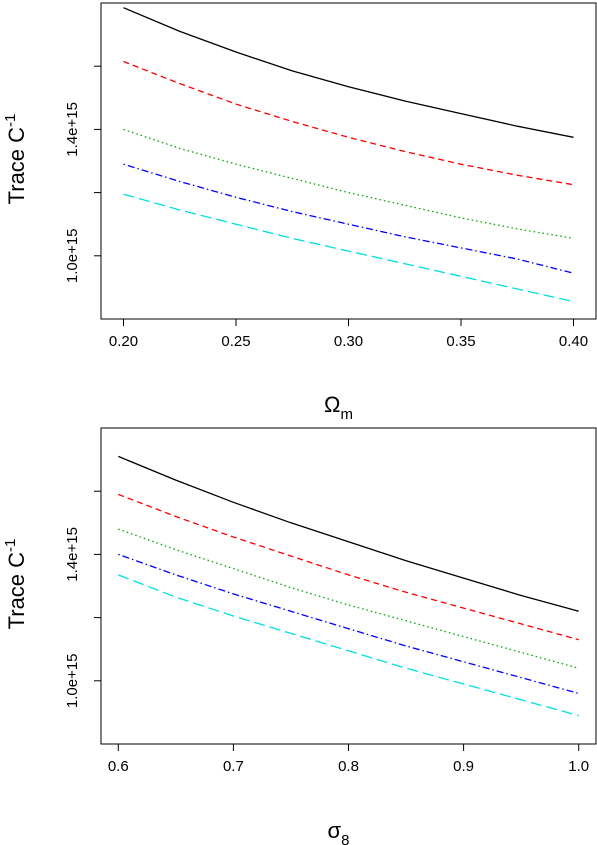 This screenshot has height=845, width=597. What do you see at coordinates (335, 830) in the screenshot?
I see `x-axis-title-main: σ` at bounding box center [335, 830].